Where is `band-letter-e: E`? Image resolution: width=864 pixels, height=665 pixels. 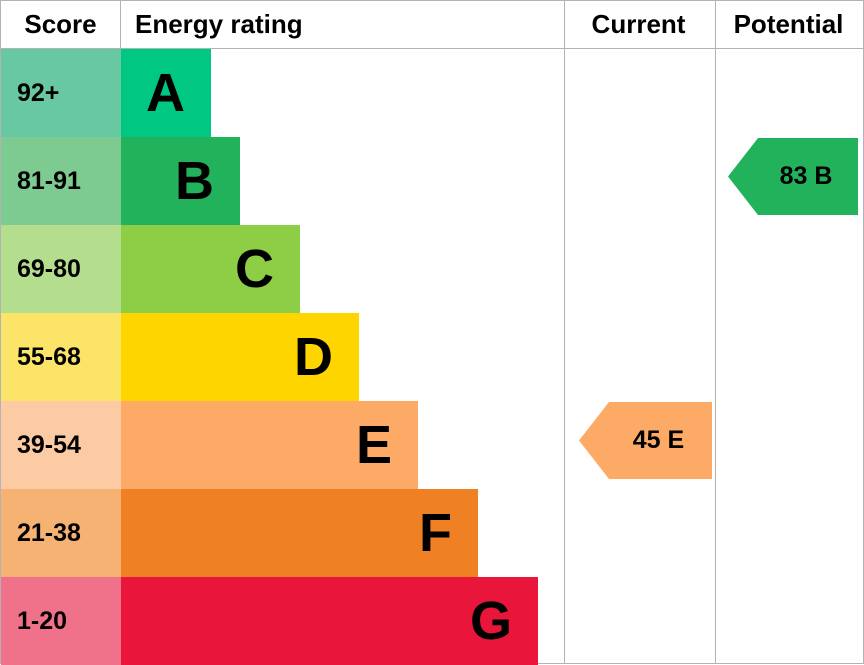 band-letter-e: E is located at coordinates (373, 445).